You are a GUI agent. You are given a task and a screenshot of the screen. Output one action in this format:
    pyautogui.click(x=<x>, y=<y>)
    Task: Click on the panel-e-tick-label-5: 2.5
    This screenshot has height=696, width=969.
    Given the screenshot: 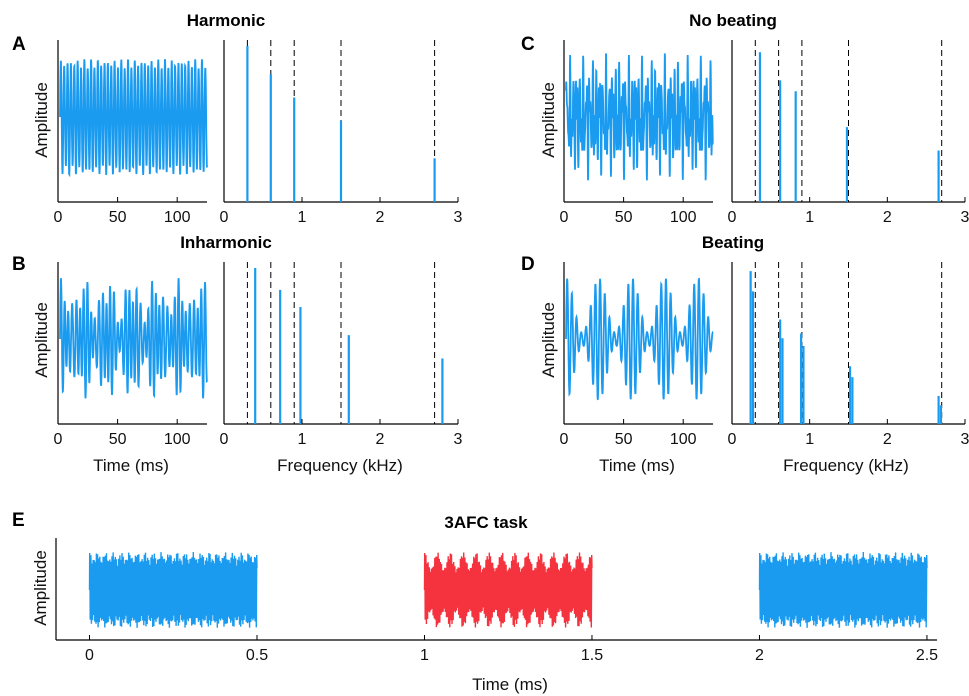 What is the action you would take?
    pyautogui.click(x=927, y=655)
    